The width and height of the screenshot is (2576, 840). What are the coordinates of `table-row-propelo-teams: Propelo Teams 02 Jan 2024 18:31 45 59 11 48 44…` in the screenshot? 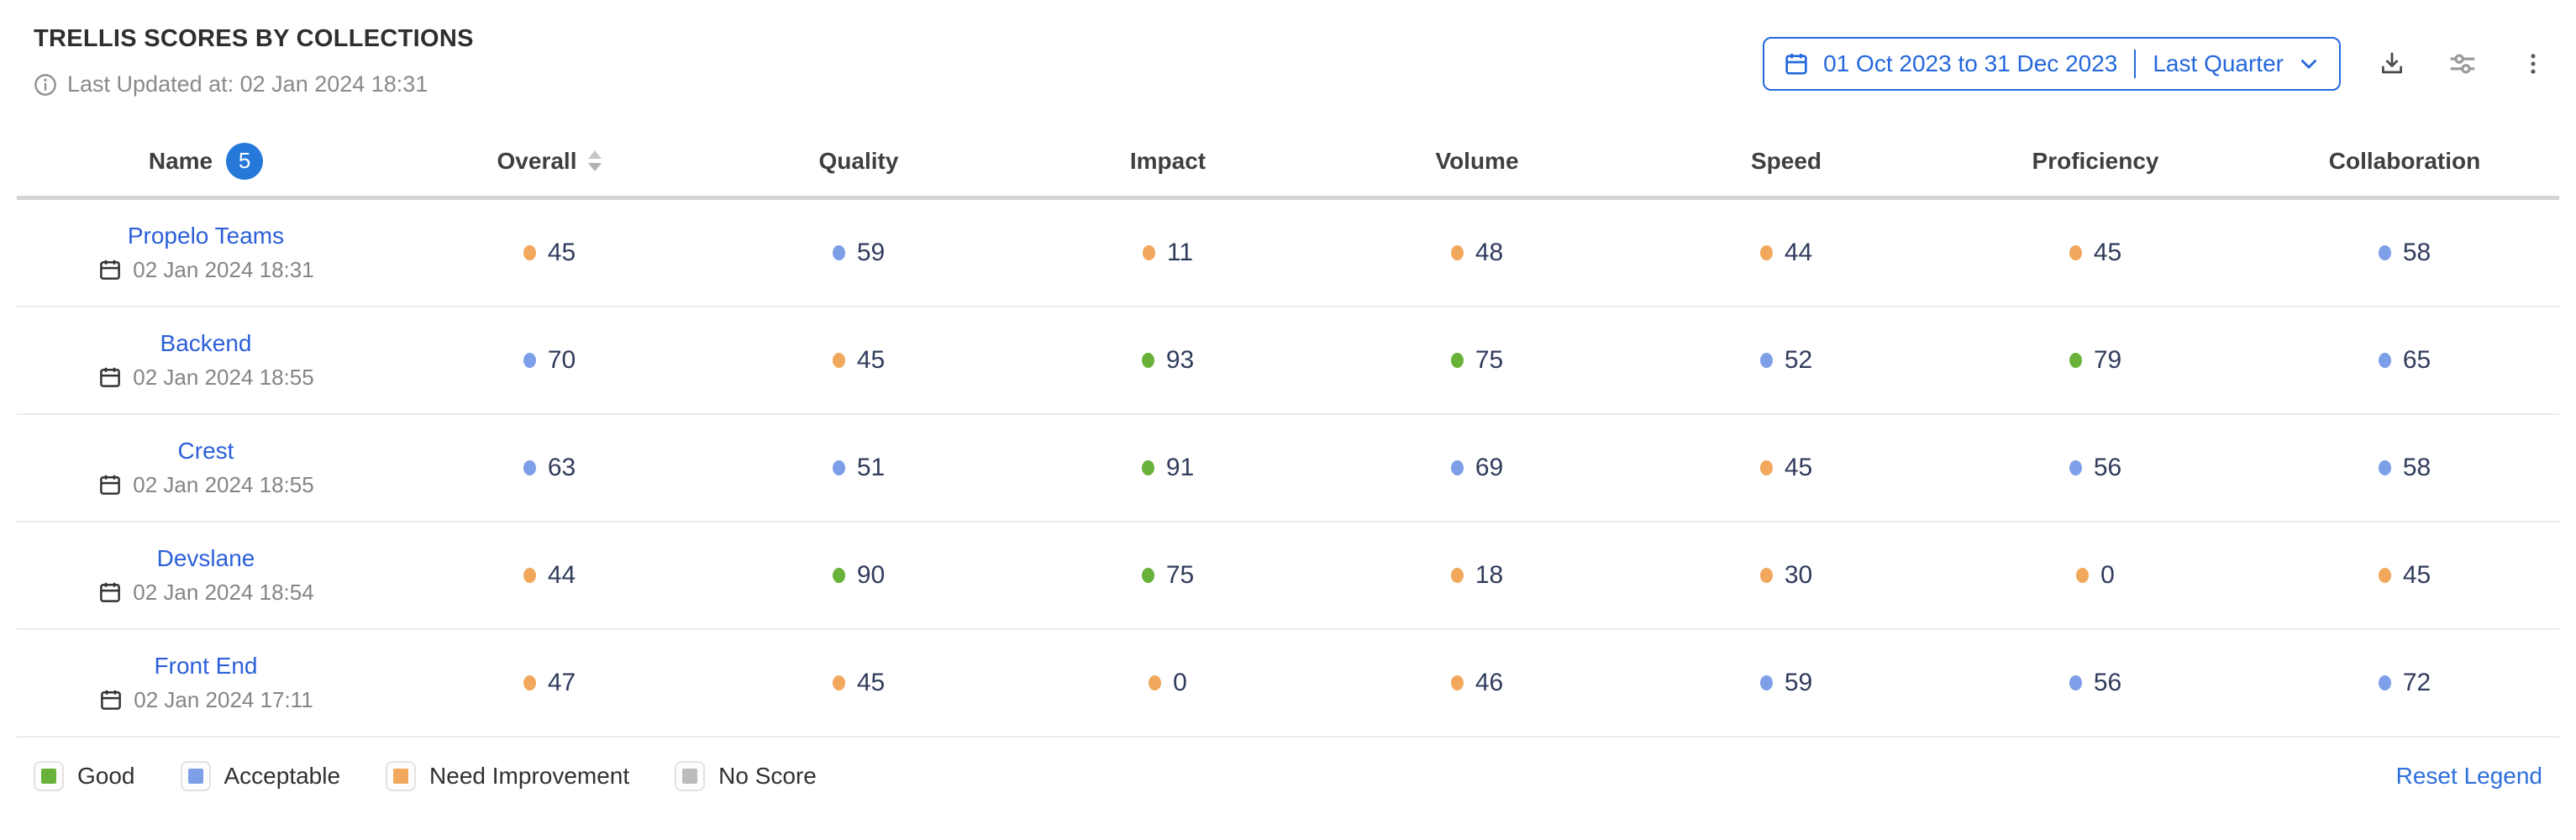 It's located at (1288, 253).